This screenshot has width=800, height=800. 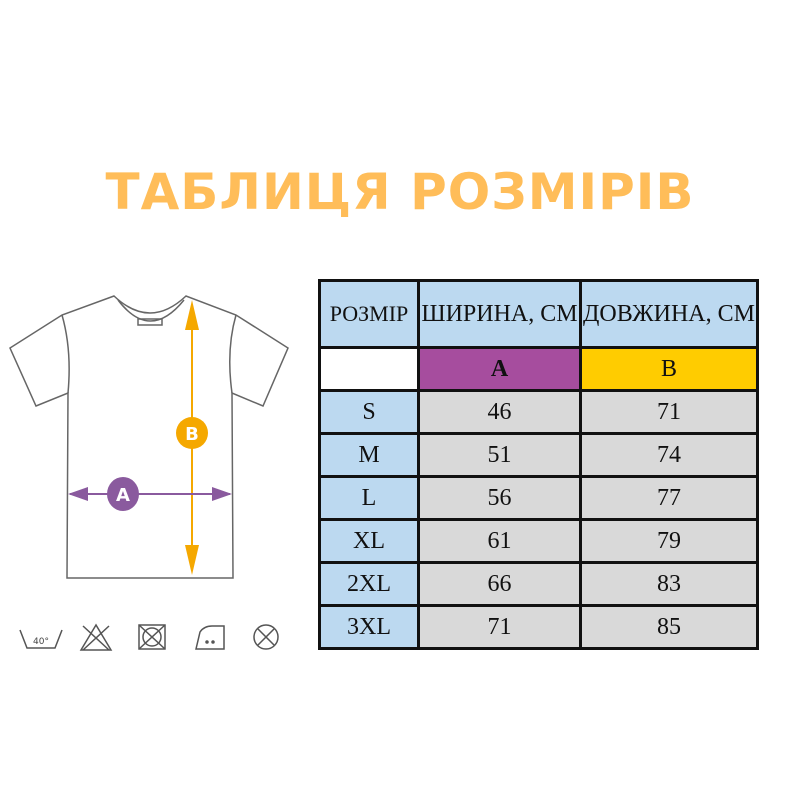 I want to click on size-cell: S, so click(x=369, y=412).